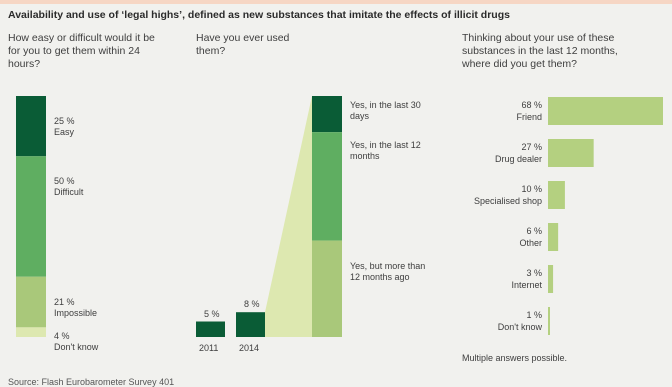 The height and width of the screenshot is (387, 672). I want to click on source-category-0: Friend, so click(529, 117).